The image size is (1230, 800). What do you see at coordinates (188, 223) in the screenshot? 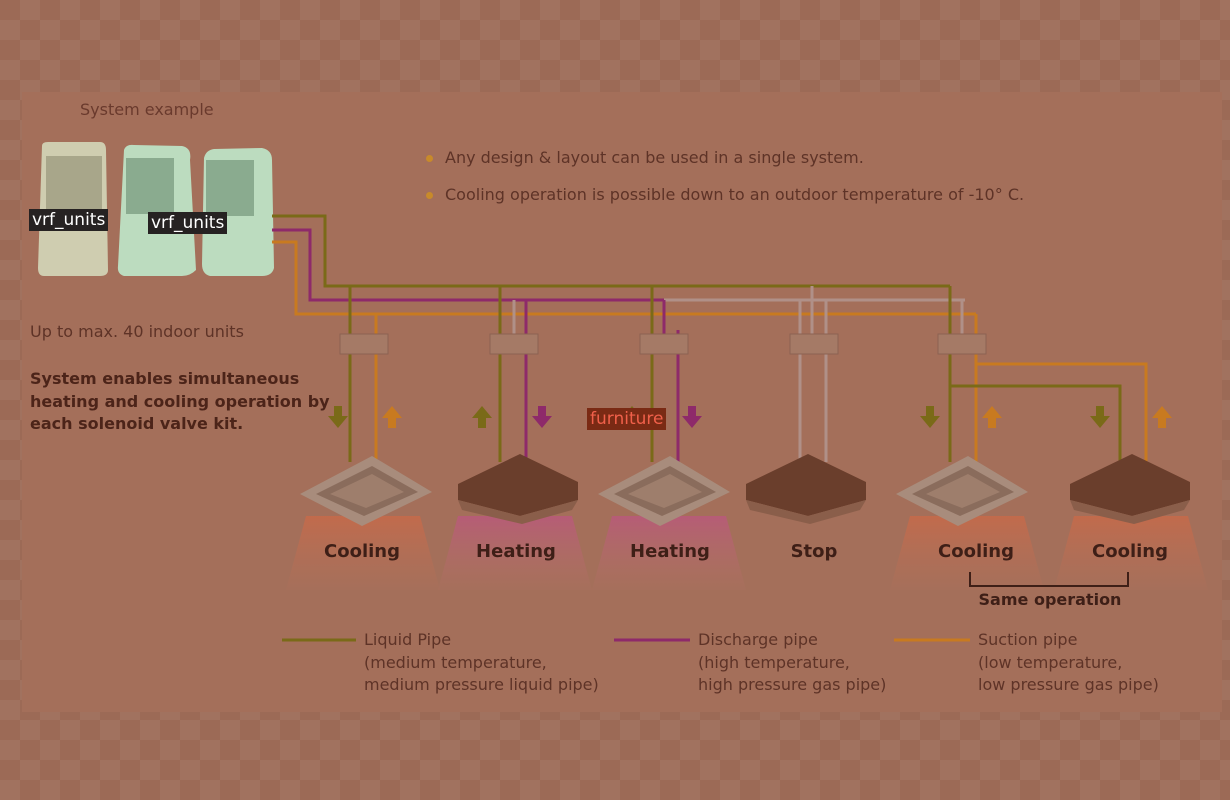
I see `vrf-units-label-2: vrf_units` at bounding box center [188, 223].